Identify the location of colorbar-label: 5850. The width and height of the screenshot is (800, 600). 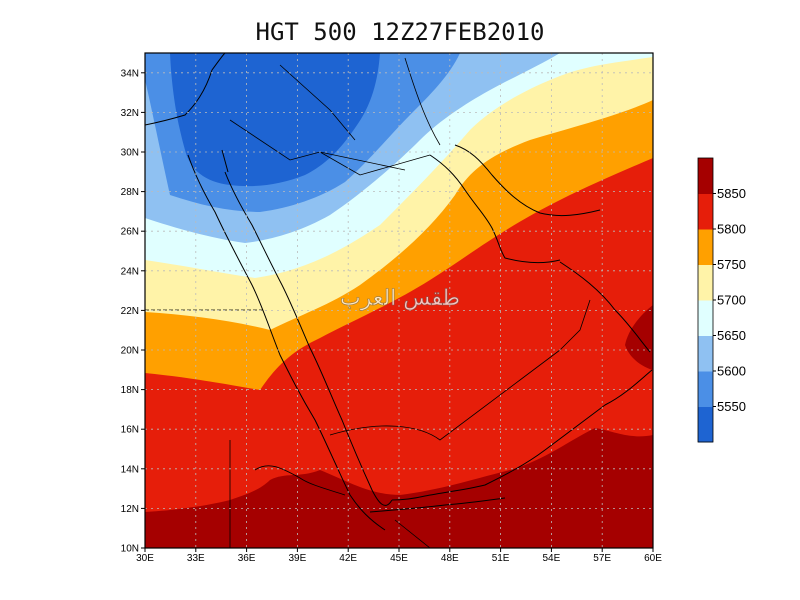
(731, 193).